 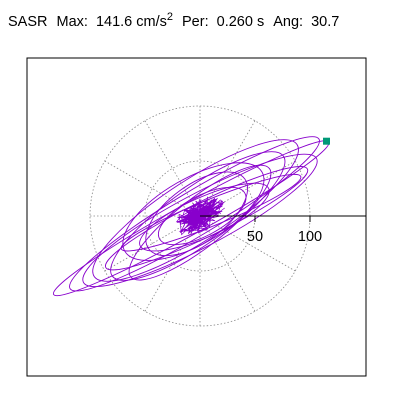 I want to click on max-unit-exponent: 2, so click(x=170, y=17).